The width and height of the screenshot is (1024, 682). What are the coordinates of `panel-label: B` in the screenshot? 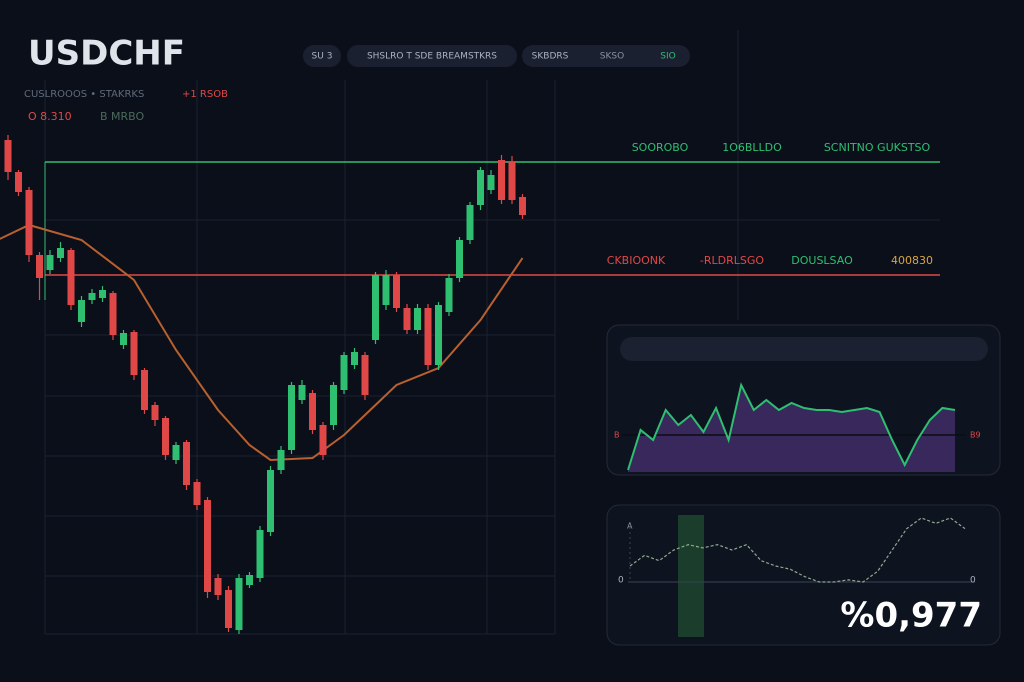 It's located at (617, 435).